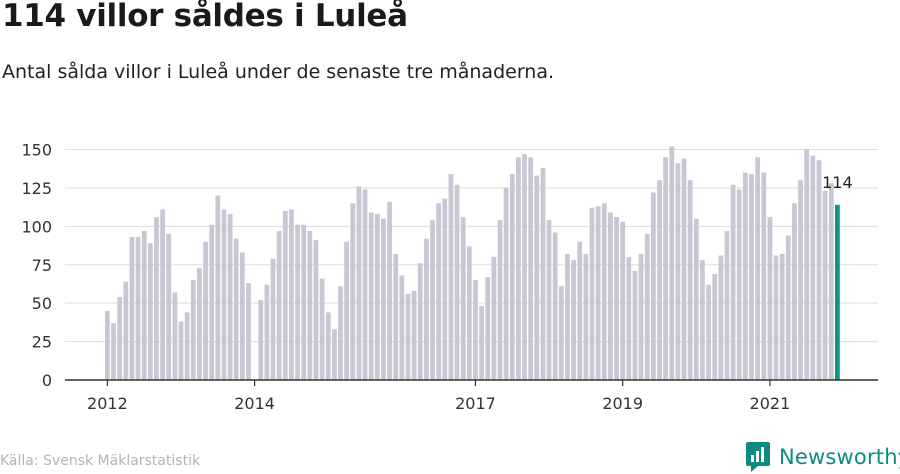 Image resolution: width=900 pixels, height=474 pixels. Describe the element at coordinates (758, 457) in the screenshot. I see `newsworthy-logo-icon` at that location.